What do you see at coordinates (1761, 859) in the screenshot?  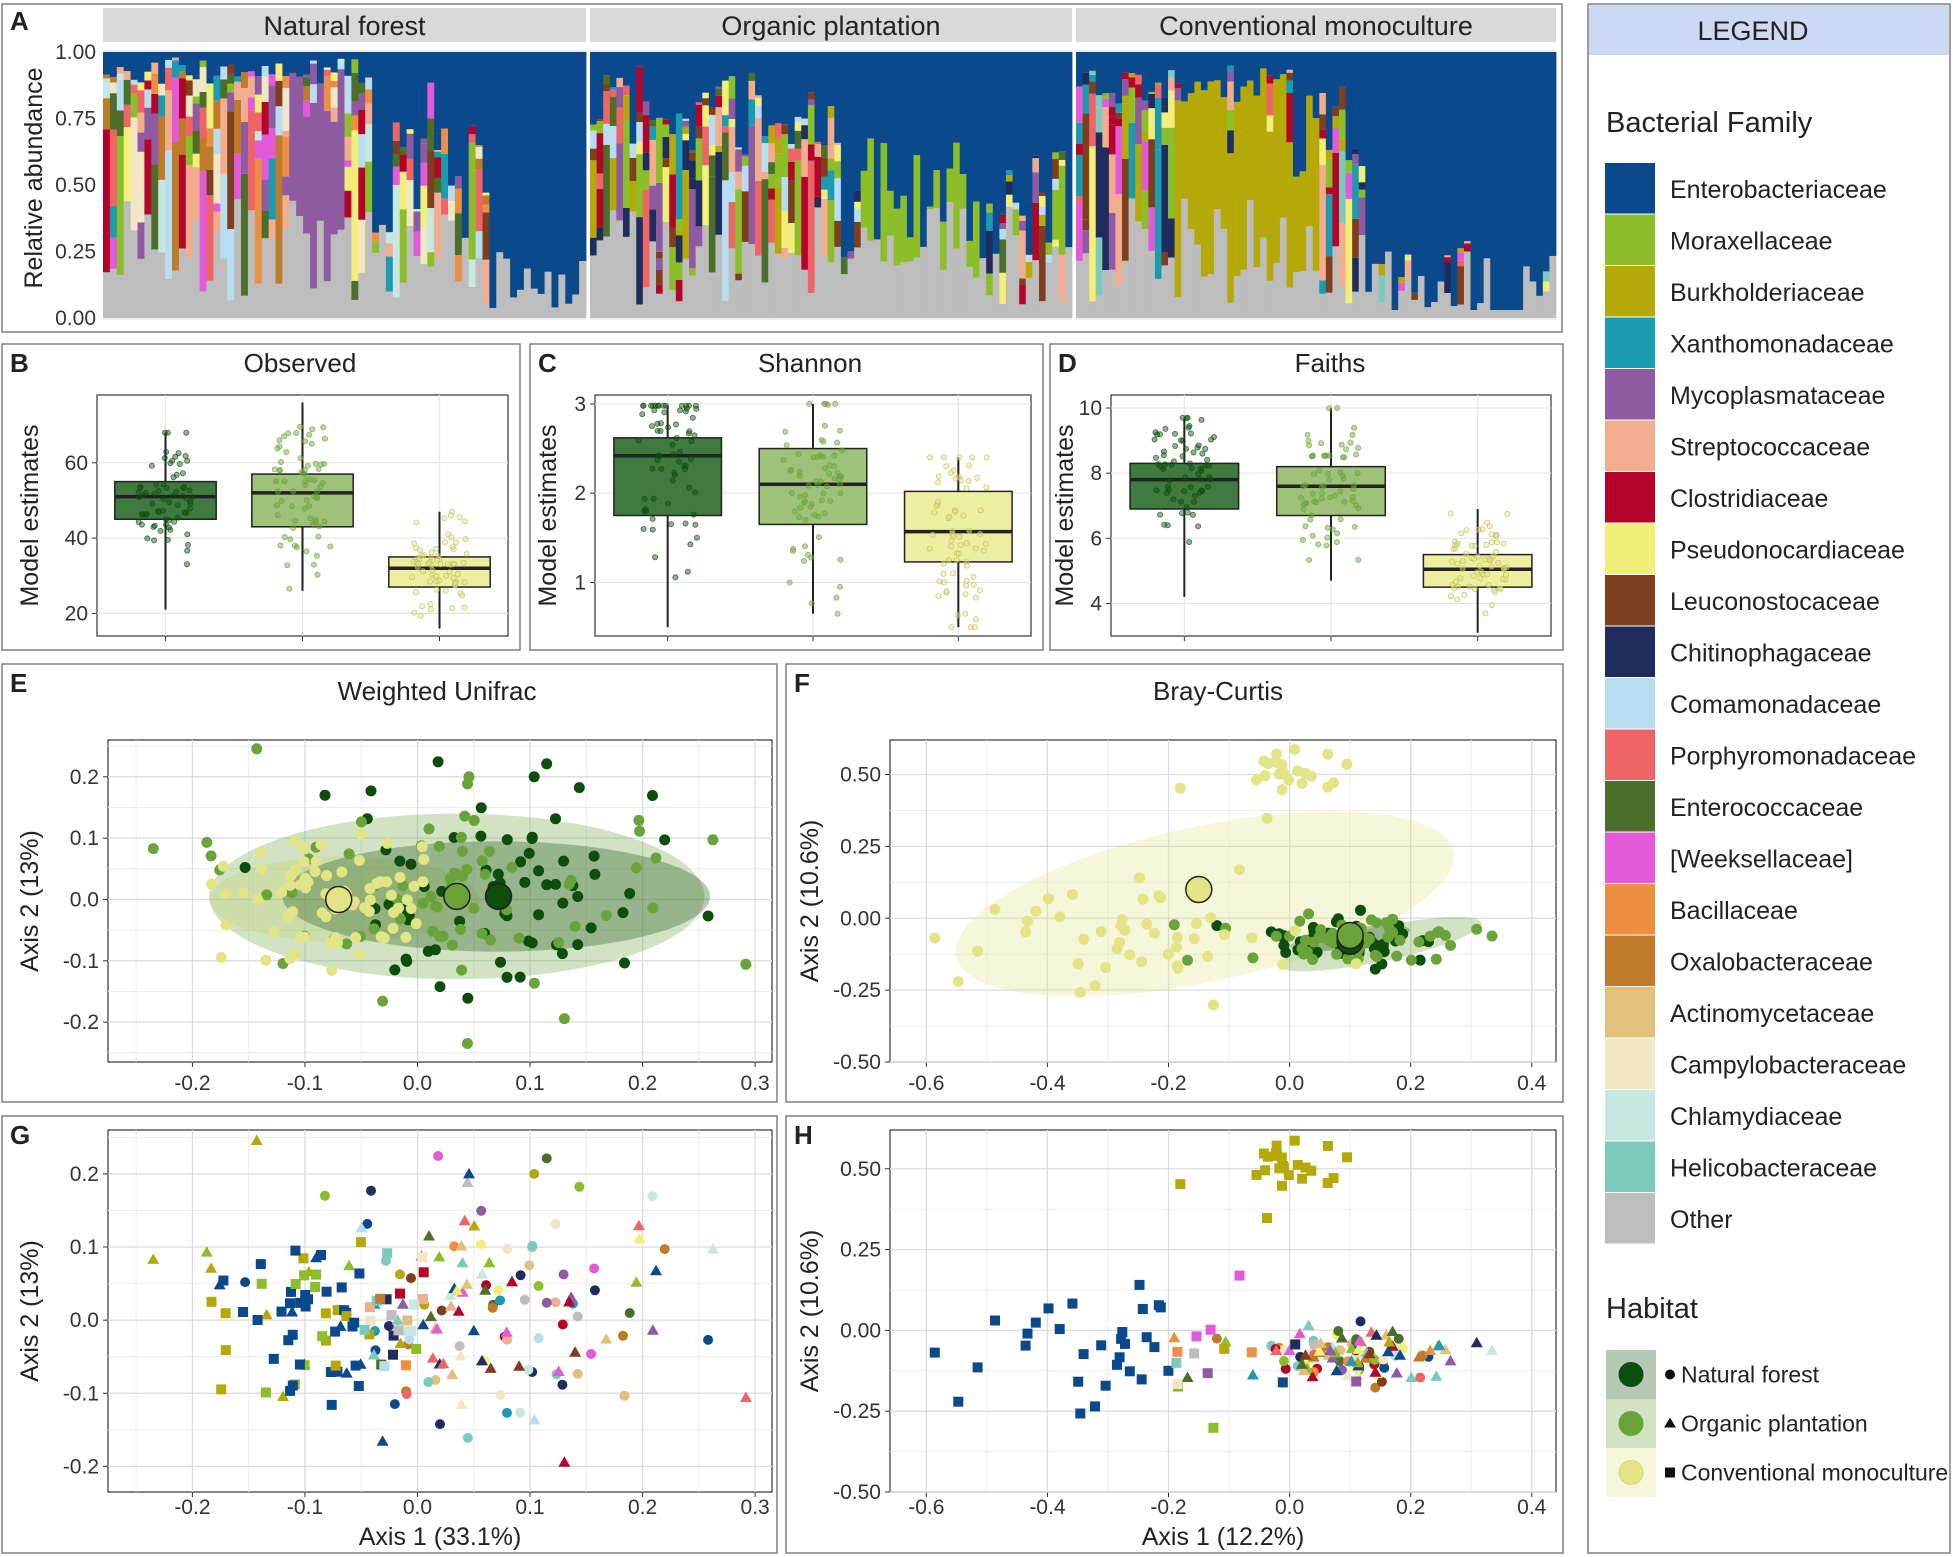 I see `legend-family-label: [Weeksellaceae]` at bounding box center [1761, 859].